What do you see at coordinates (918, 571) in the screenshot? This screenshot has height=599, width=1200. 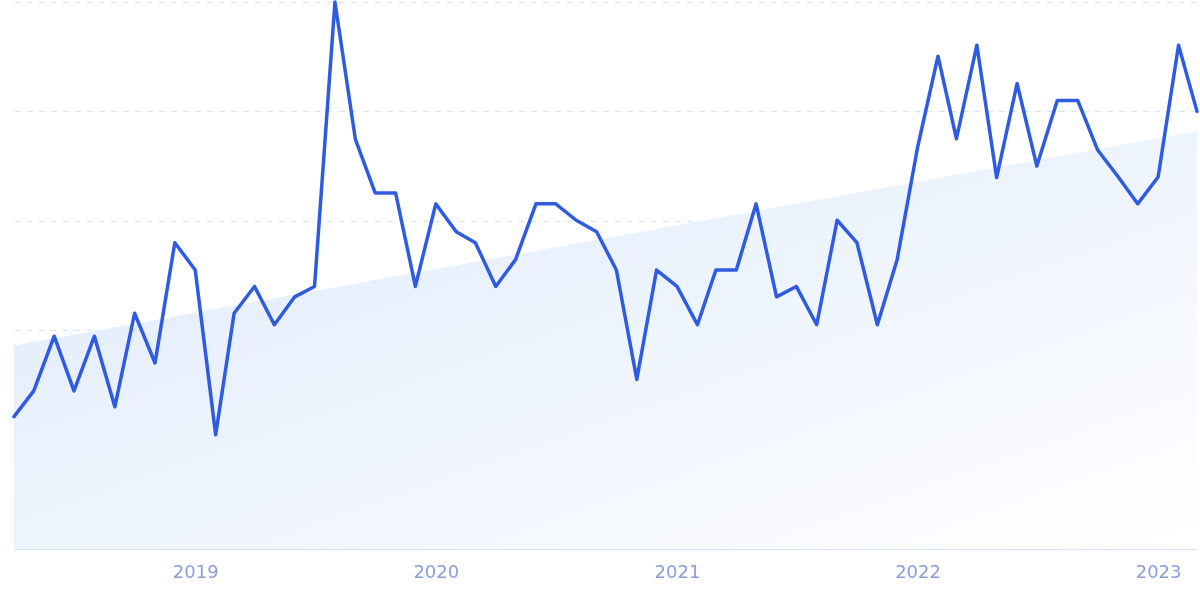 I see `x-tick-label: 2022` at bounding box center [918, 571].